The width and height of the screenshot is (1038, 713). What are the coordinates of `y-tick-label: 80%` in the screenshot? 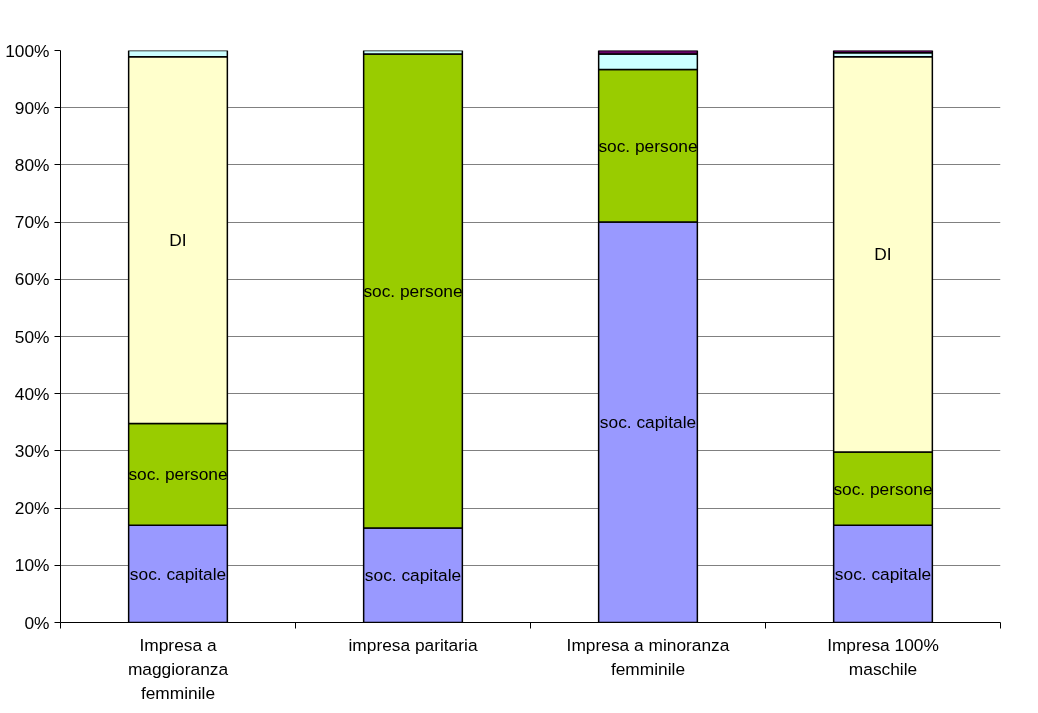 It's located at (32, 164).